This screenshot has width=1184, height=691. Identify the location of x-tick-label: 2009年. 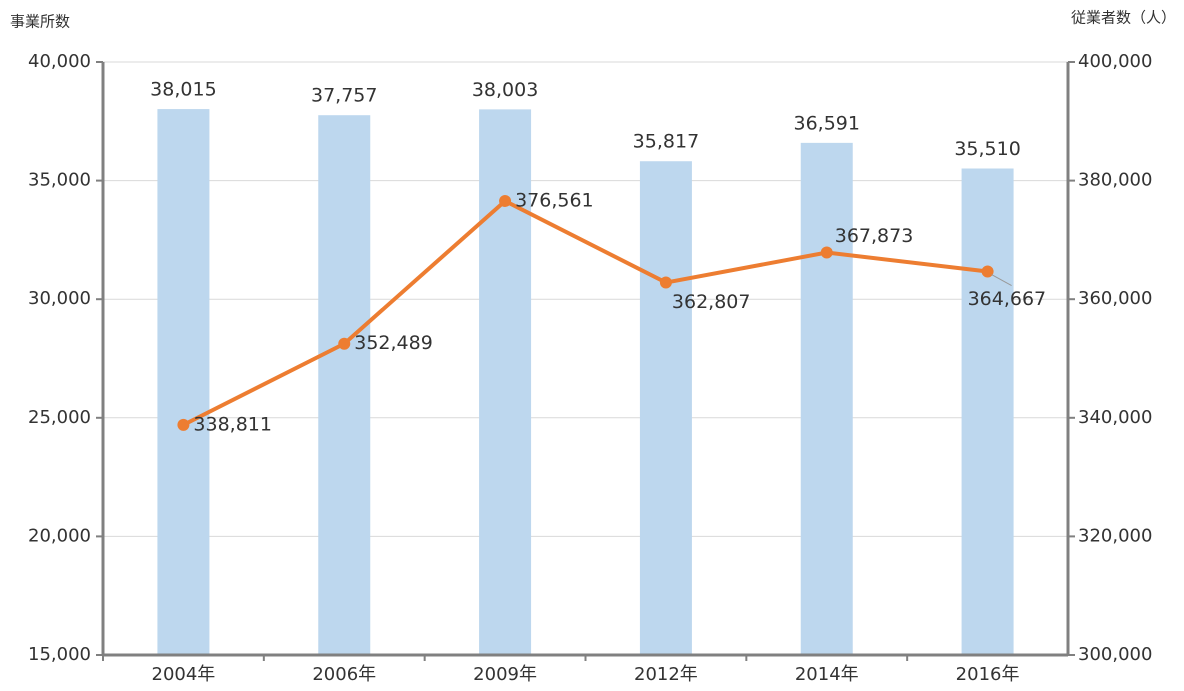
(505, 674).